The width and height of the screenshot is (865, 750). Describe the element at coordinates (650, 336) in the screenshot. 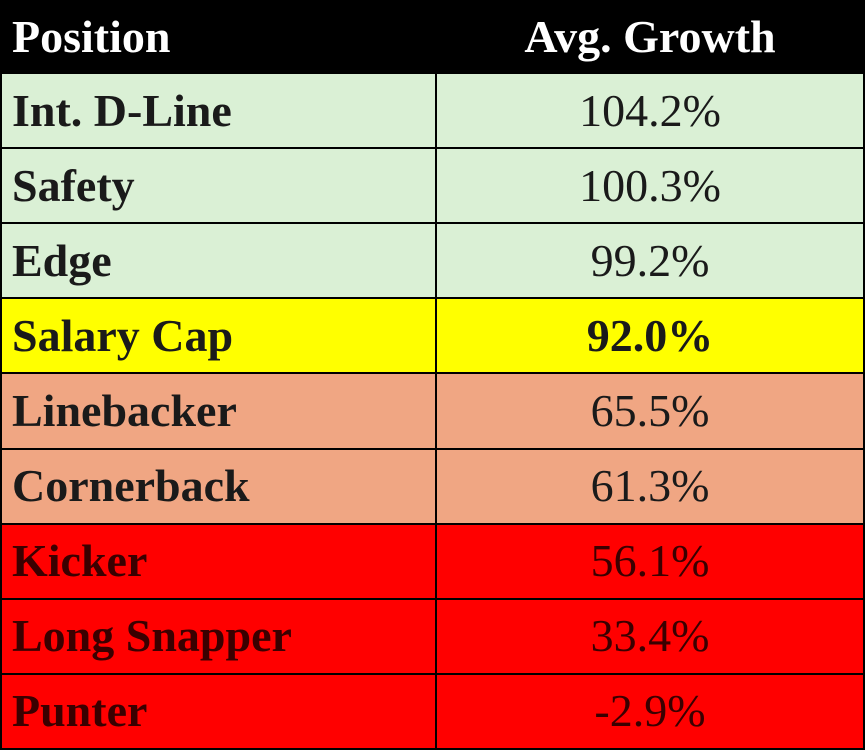

I see `growth-cell: 92.0%` at that location.